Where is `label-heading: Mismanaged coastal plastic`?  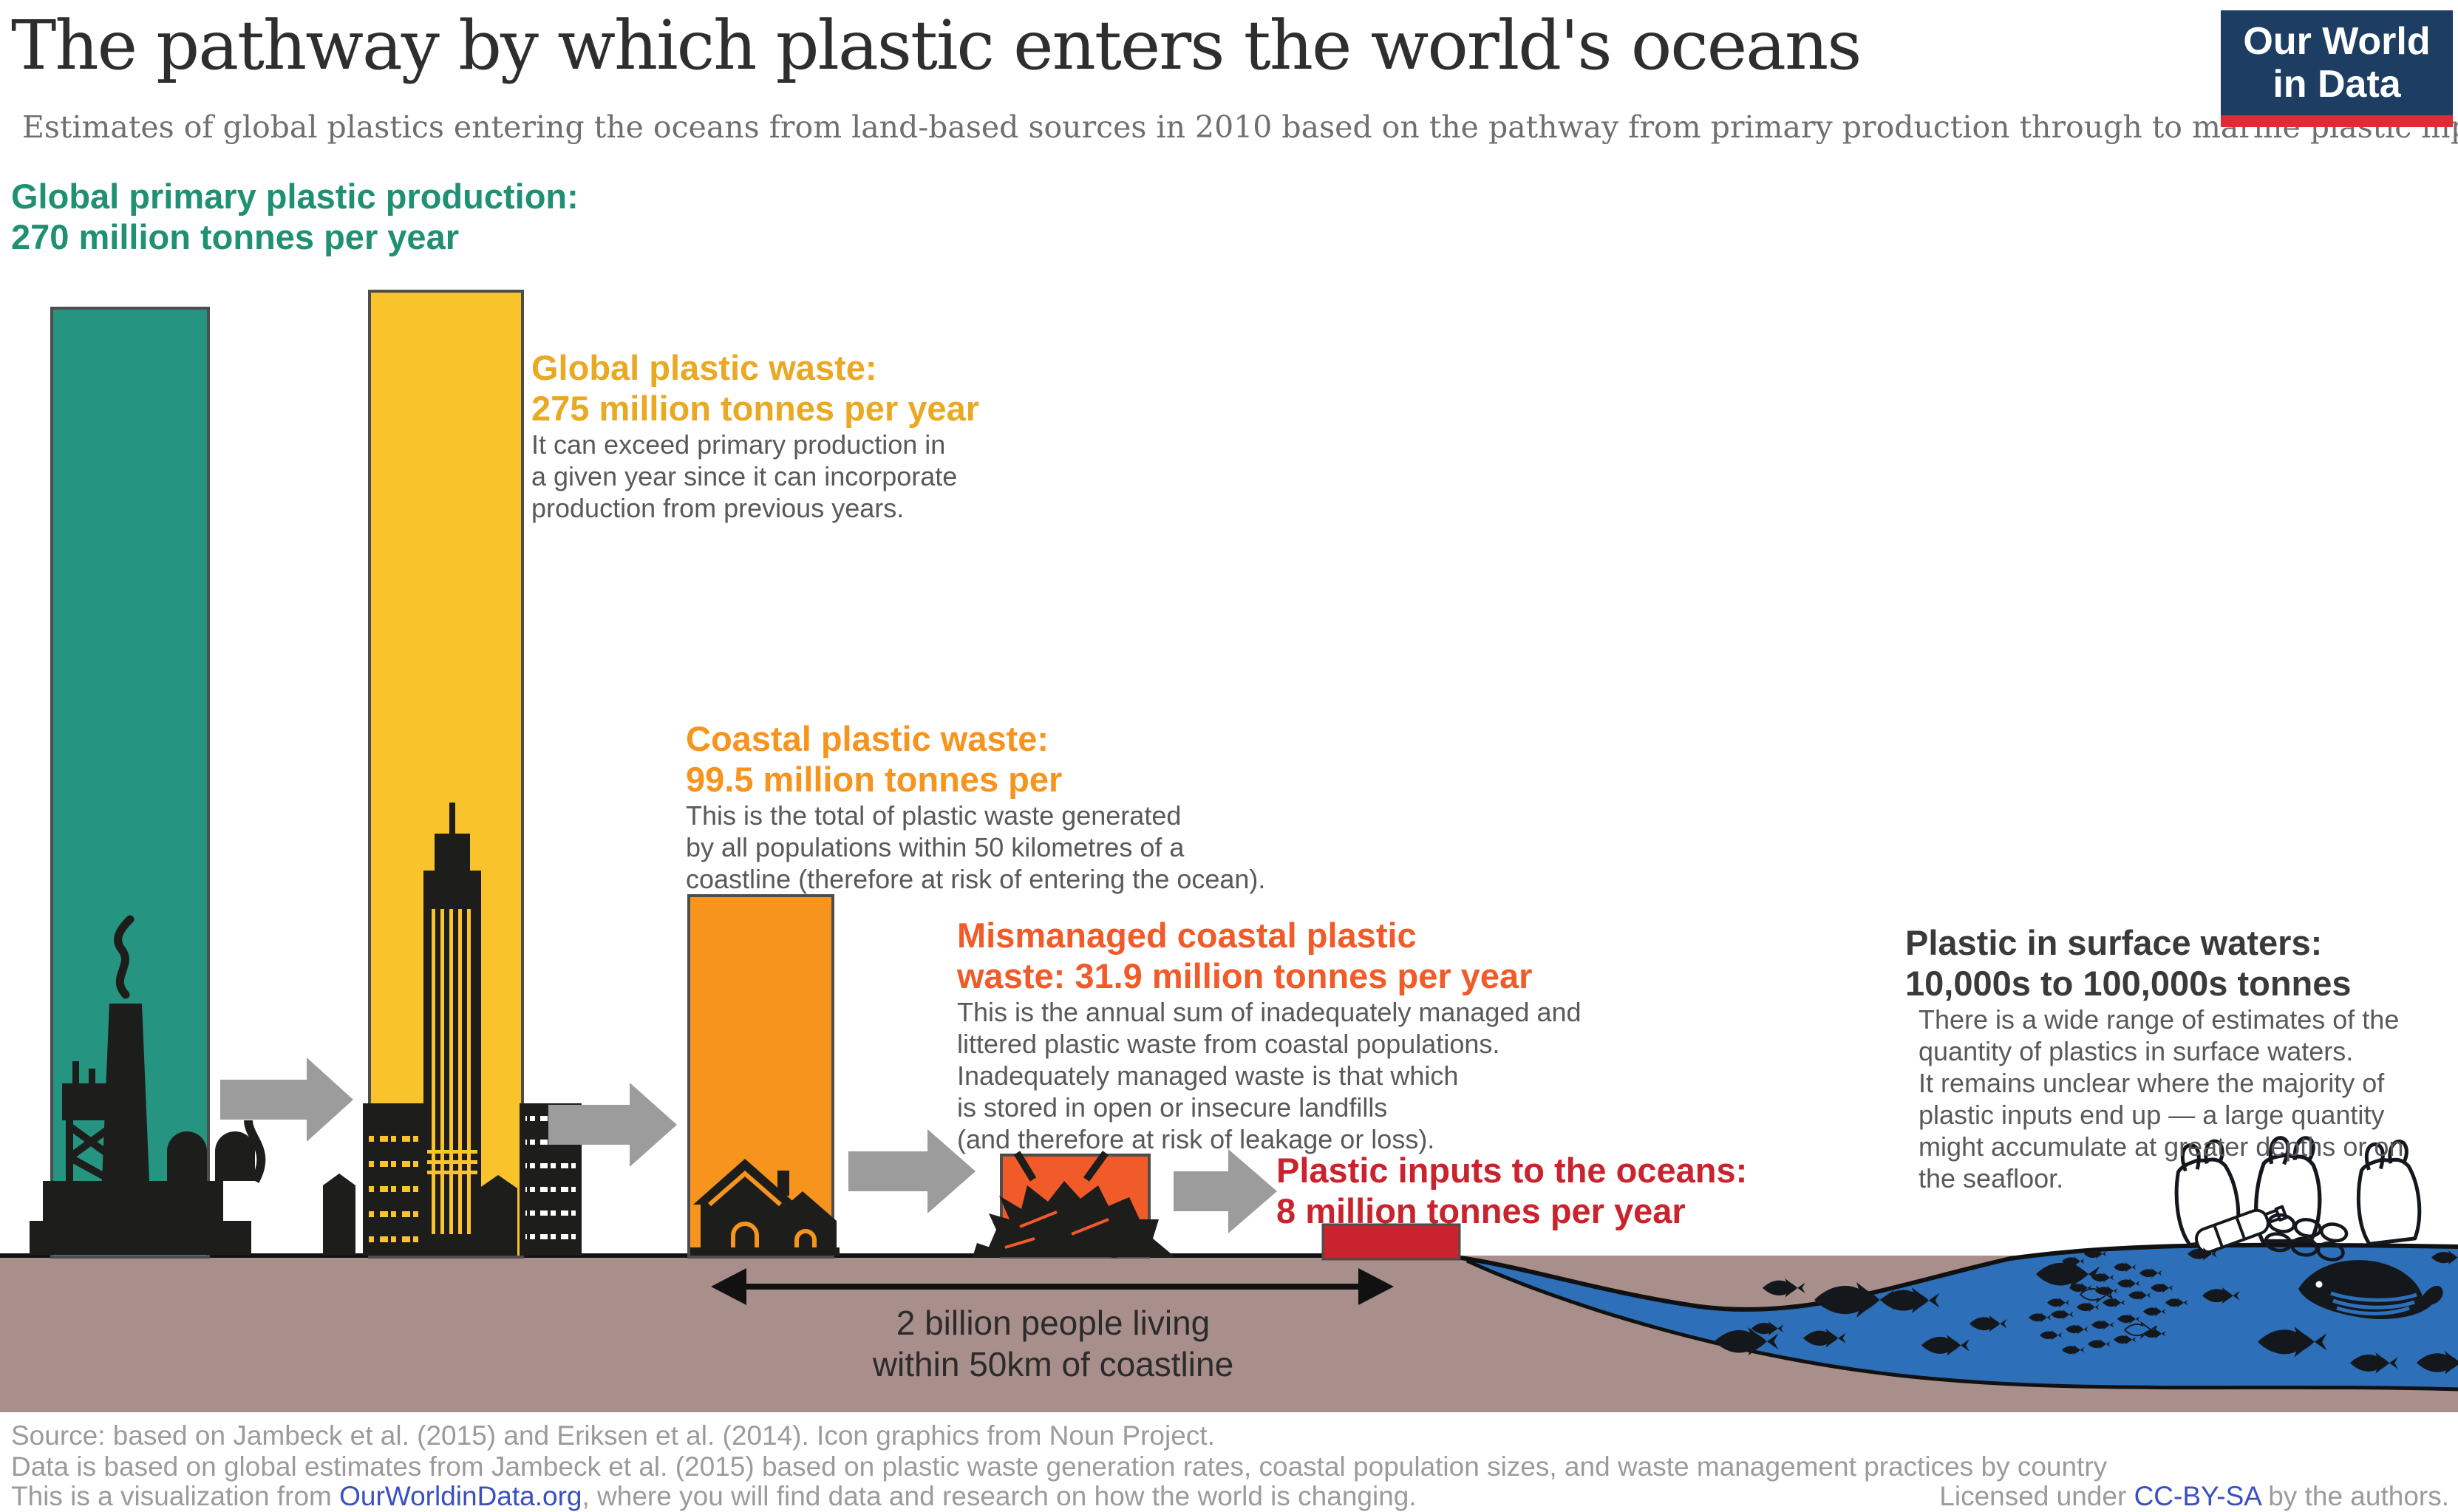 label-heading: Mismanaged coastal plastic is located at coordinates (1187, 936).